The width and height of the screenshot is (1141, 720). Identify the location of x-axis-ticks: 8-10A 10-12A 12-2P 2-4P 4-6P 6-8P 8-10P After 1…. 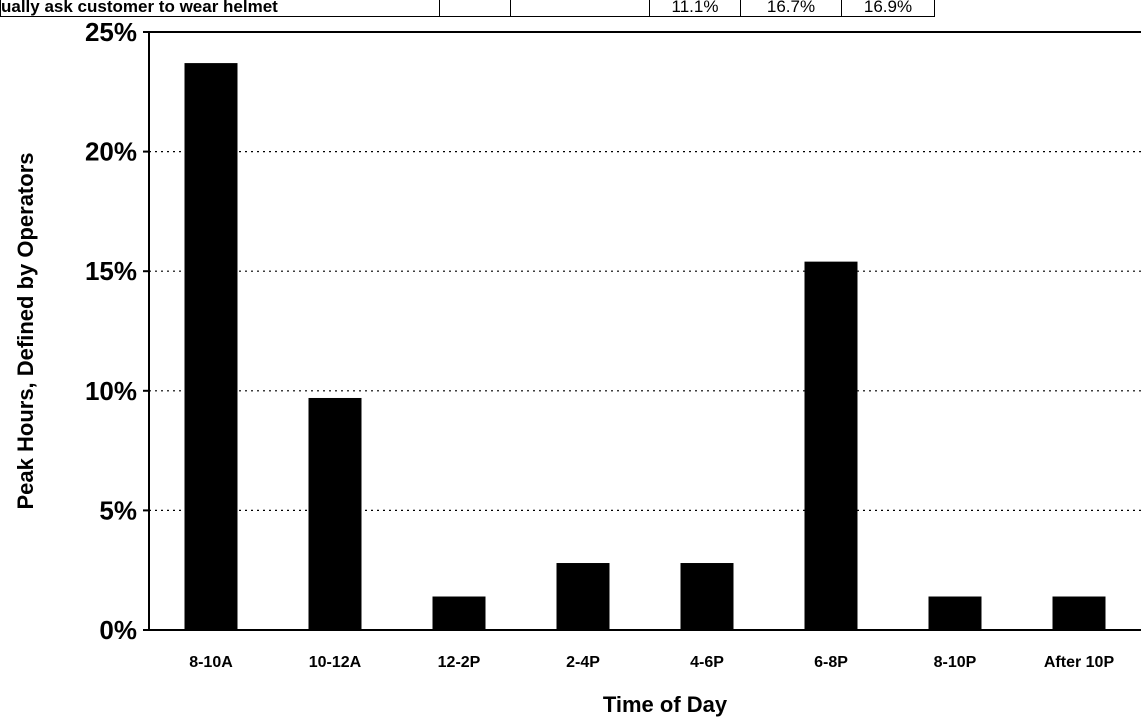
(651, 662).